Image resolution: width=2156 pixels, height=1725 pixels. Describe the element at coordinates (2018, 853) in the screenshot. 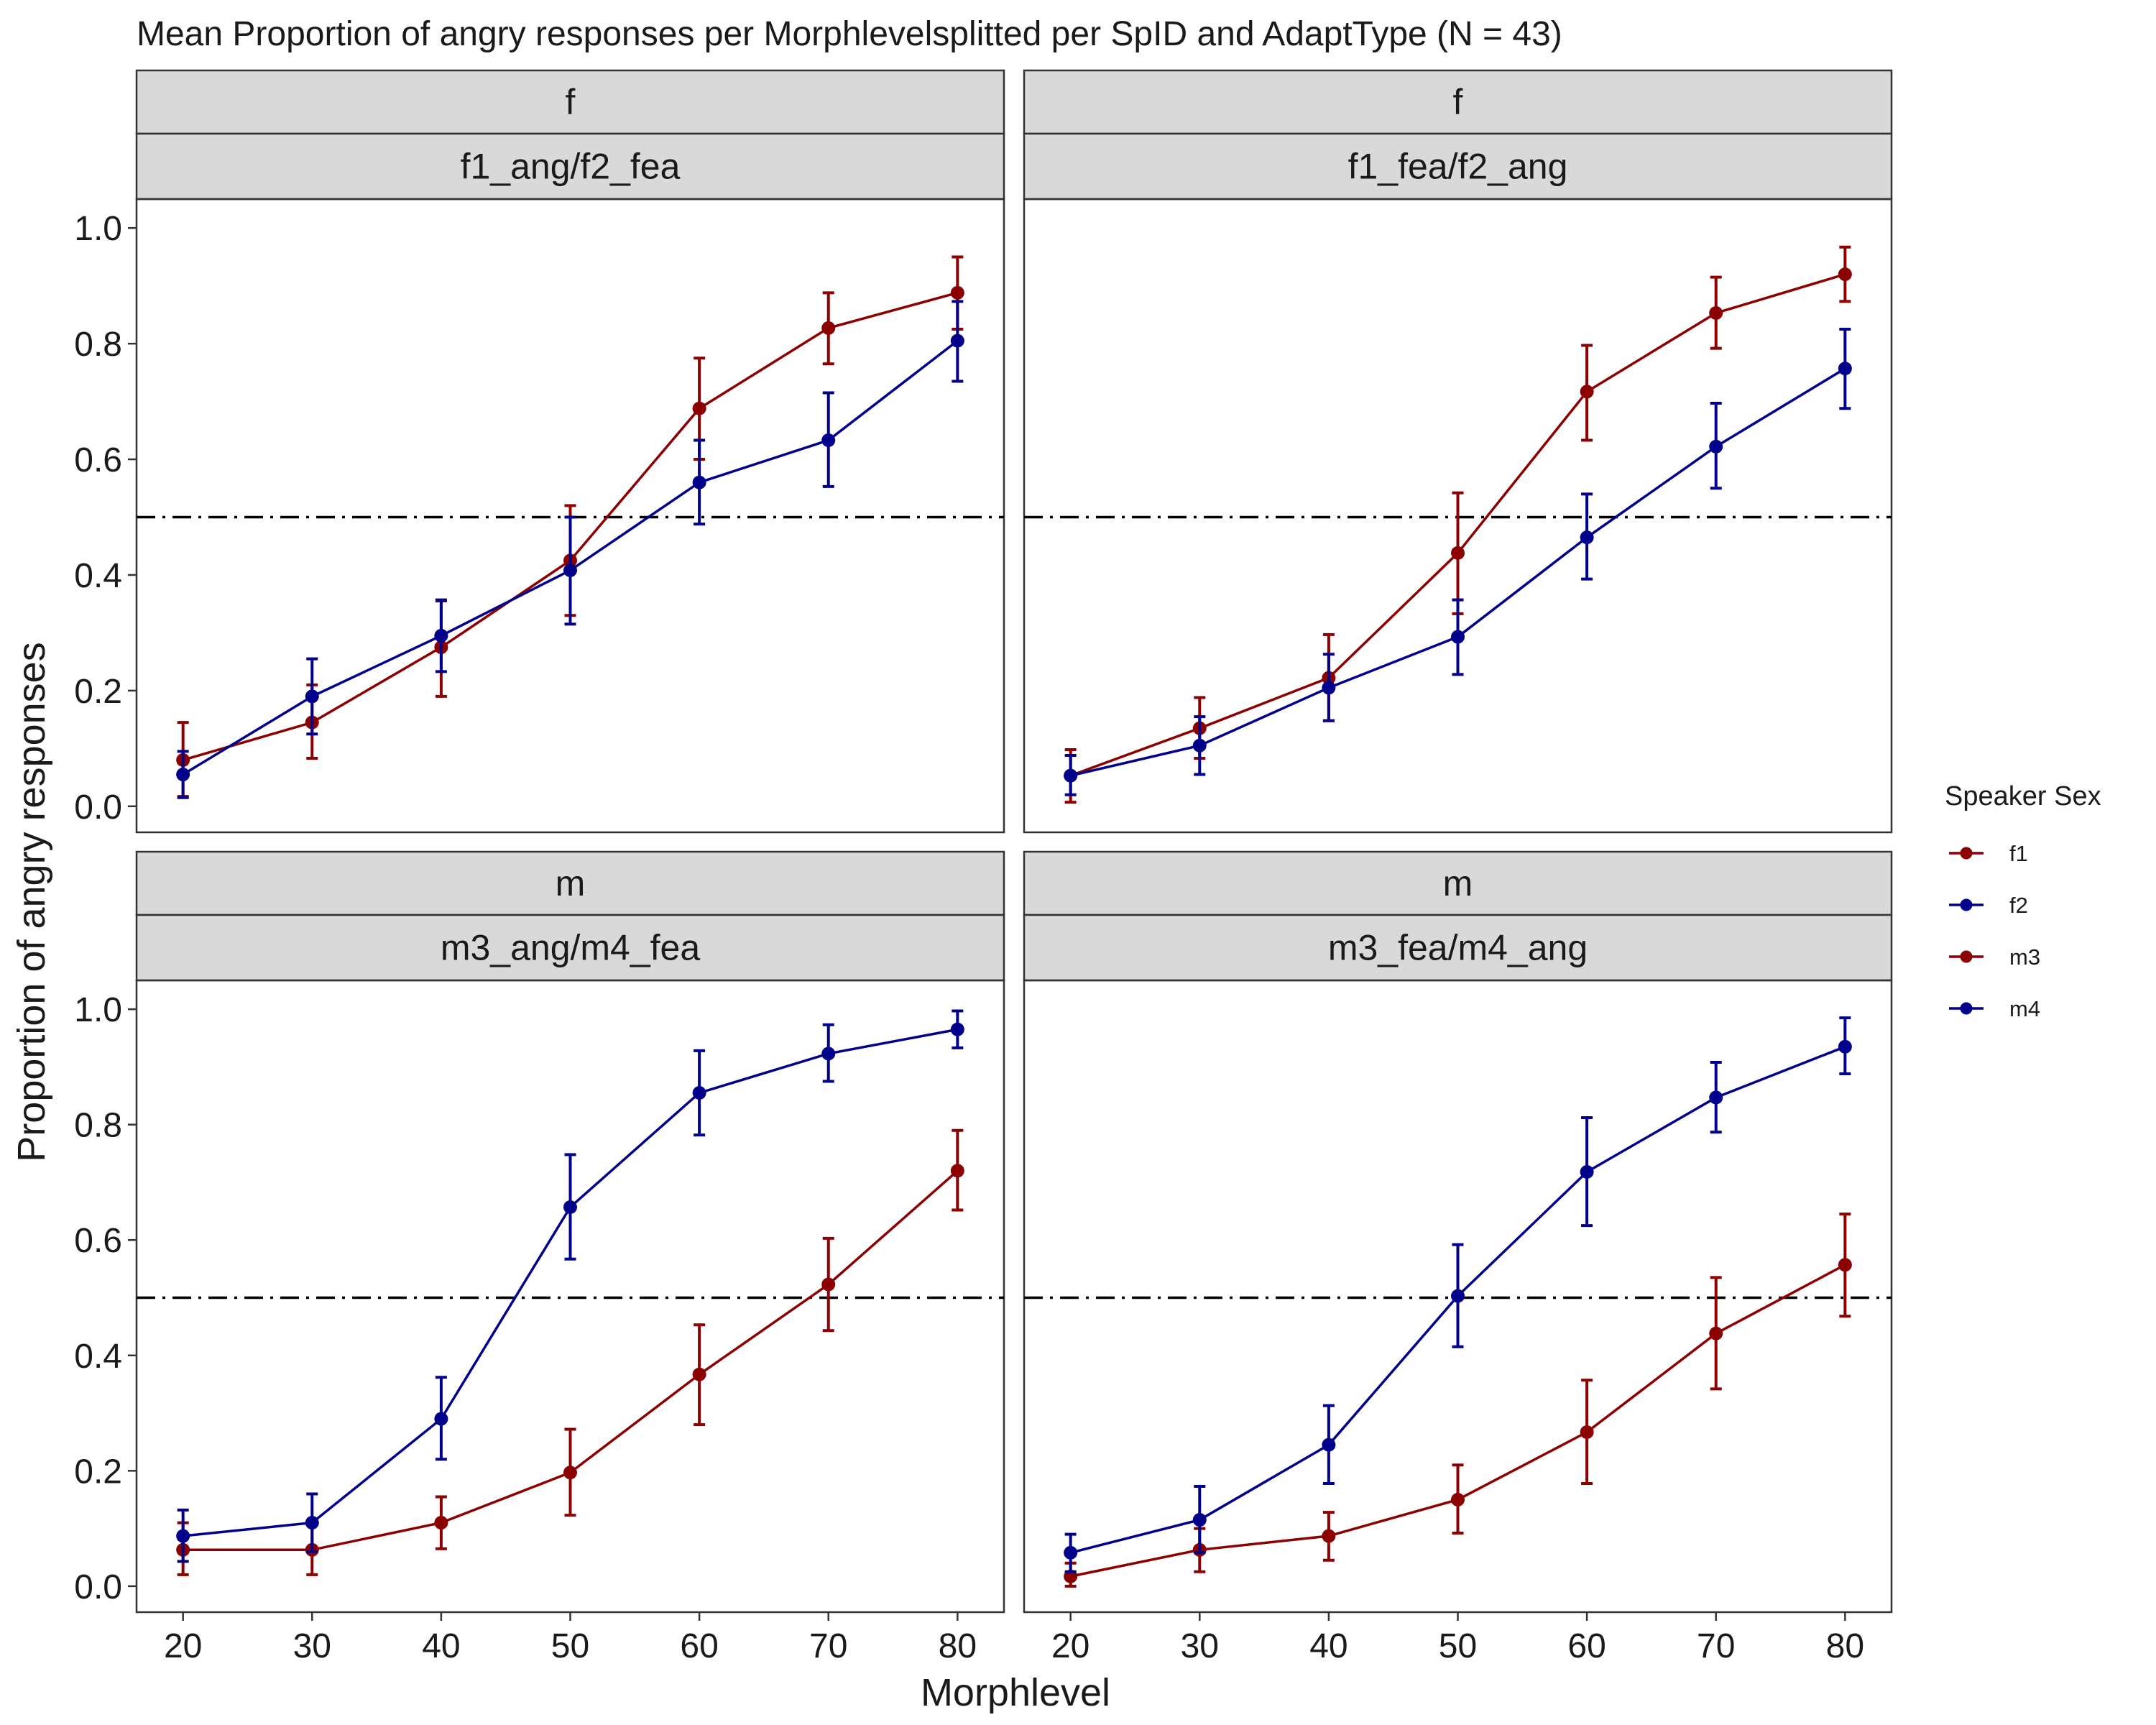

I see `legend-label: f1` at that location.